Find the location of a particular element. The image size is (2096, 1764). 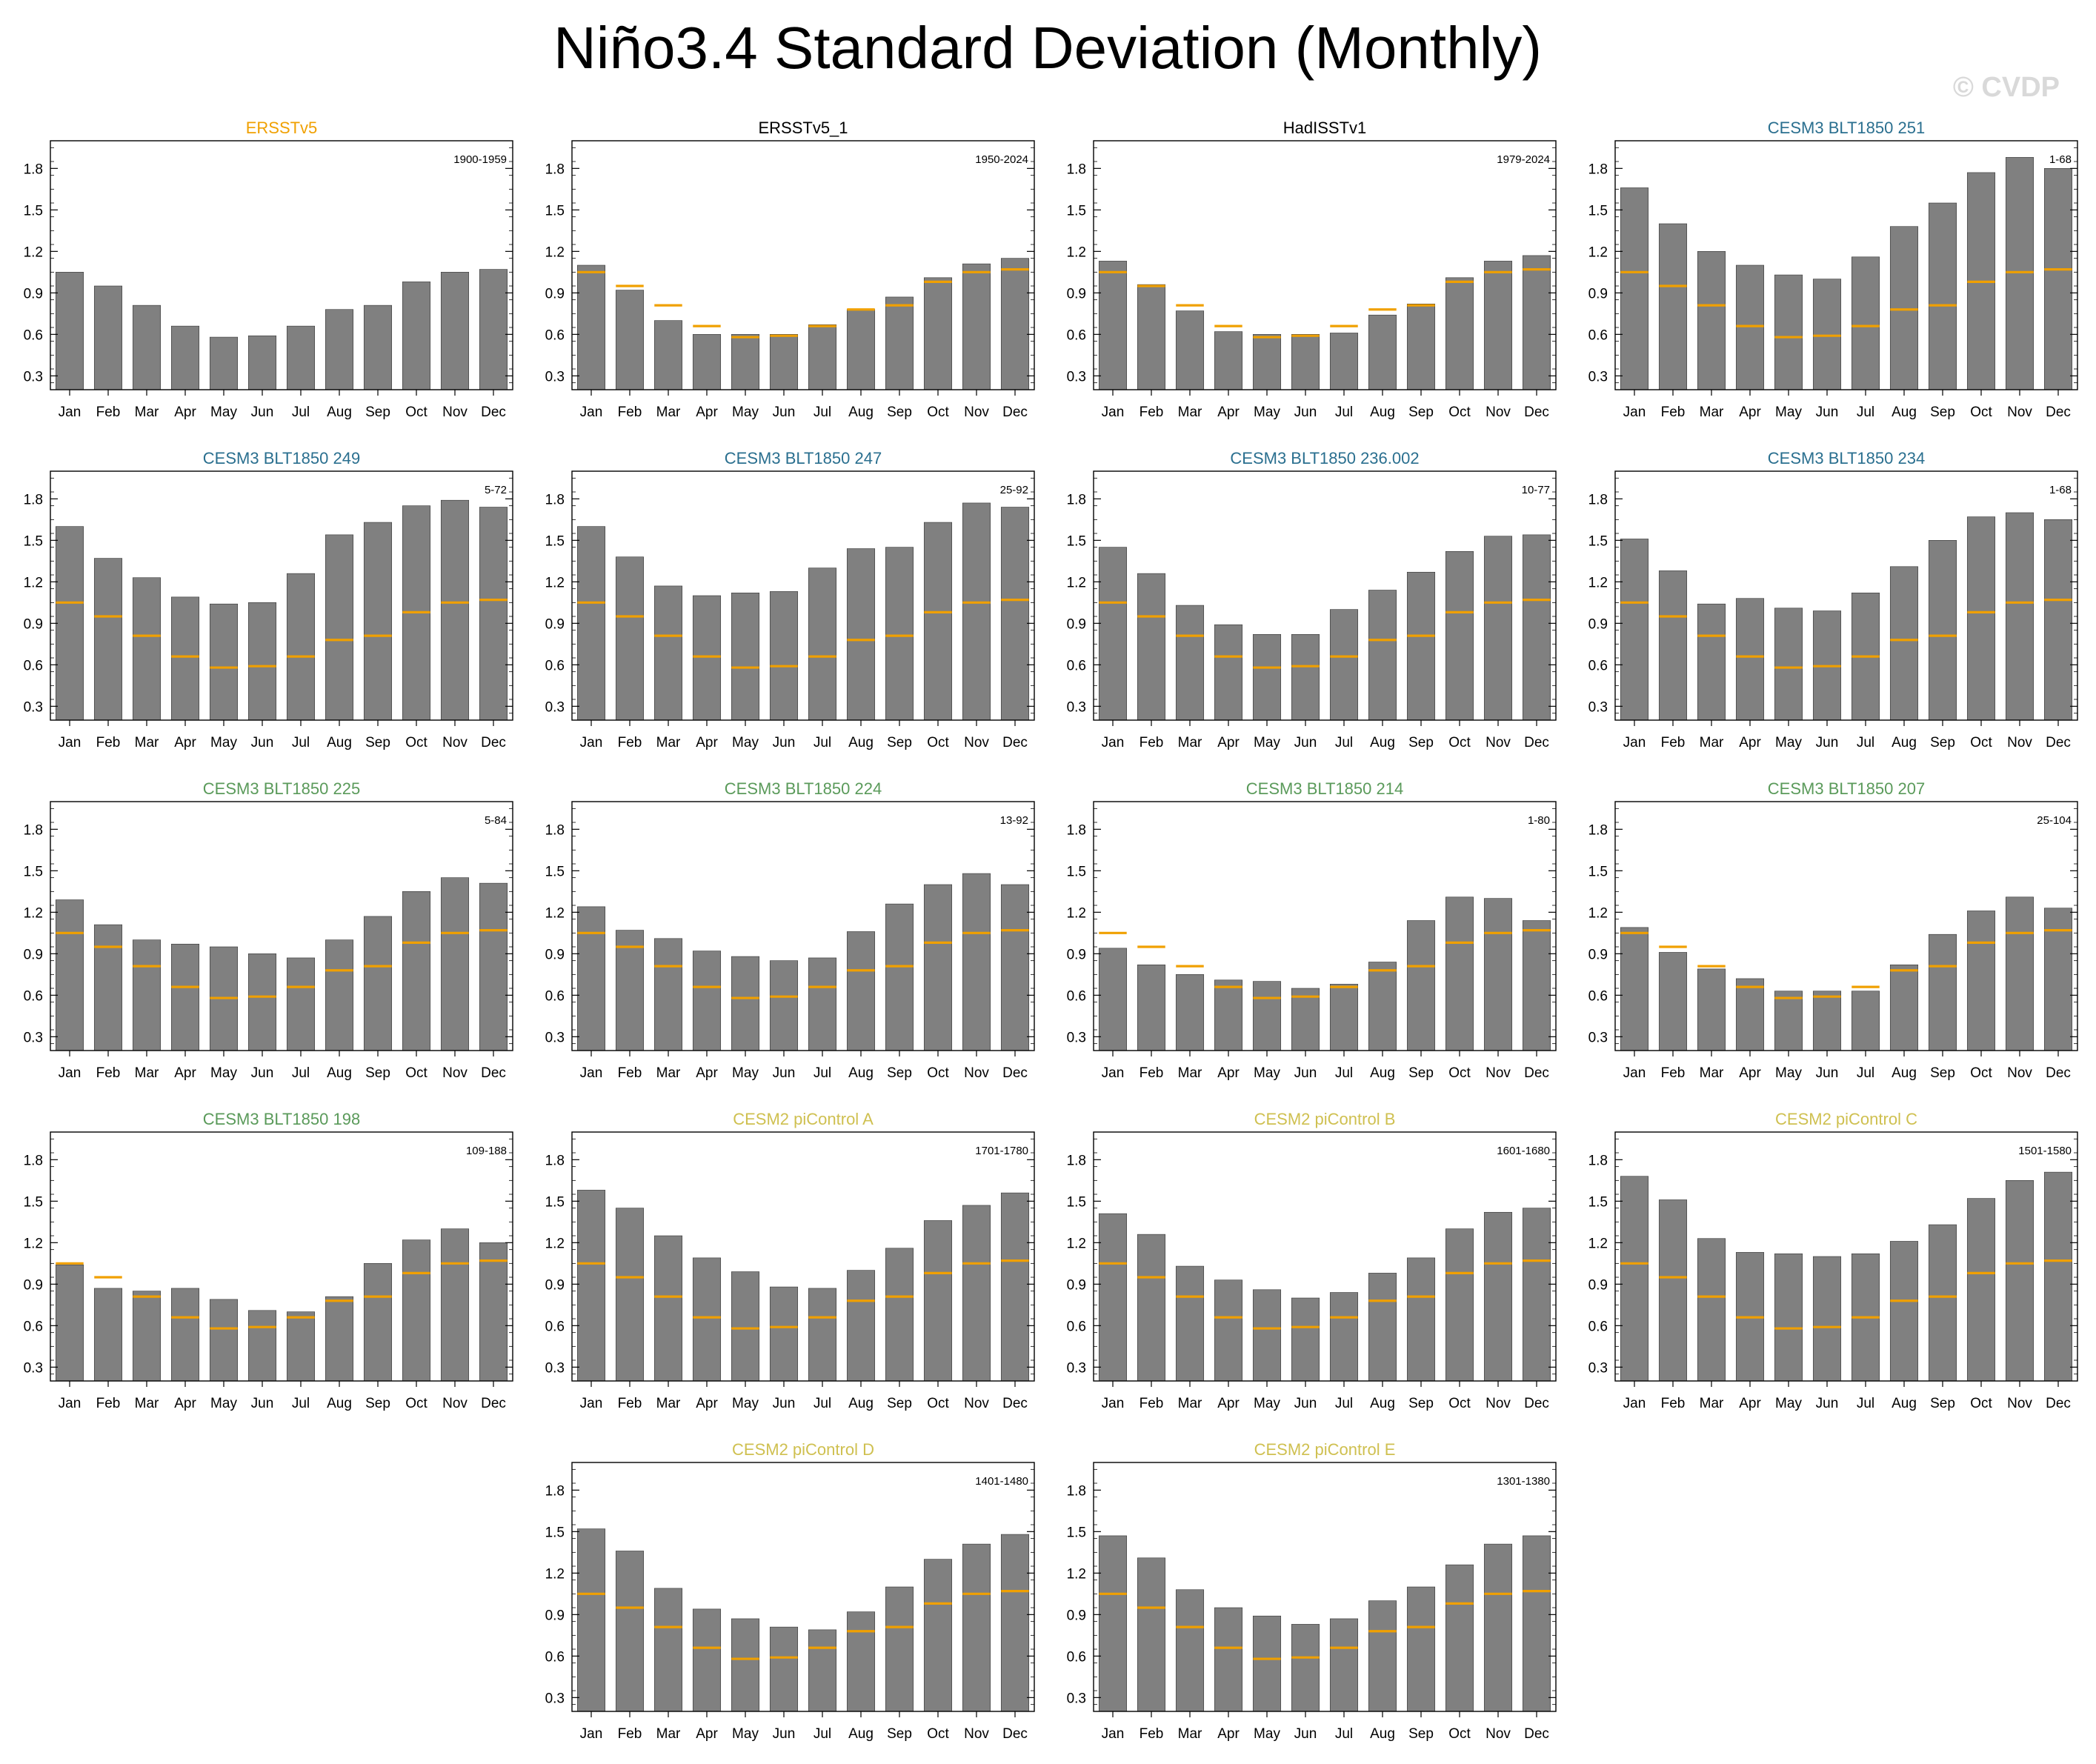

period-label: 5-84 is located at coordinates (496, 820).